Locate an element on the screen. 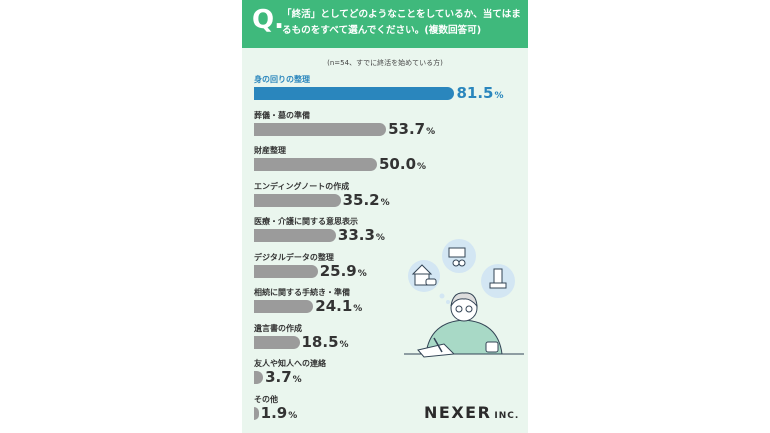 The width and height of the screenshot is (770, 433). bar-value-number: 53.7 is located at coordinates (407, 128).